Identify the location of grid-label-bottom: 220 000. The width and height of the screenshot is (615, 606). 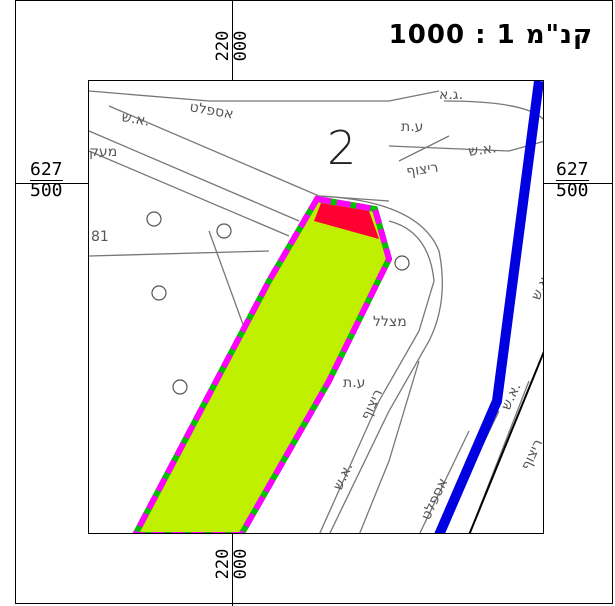
(232, 564).